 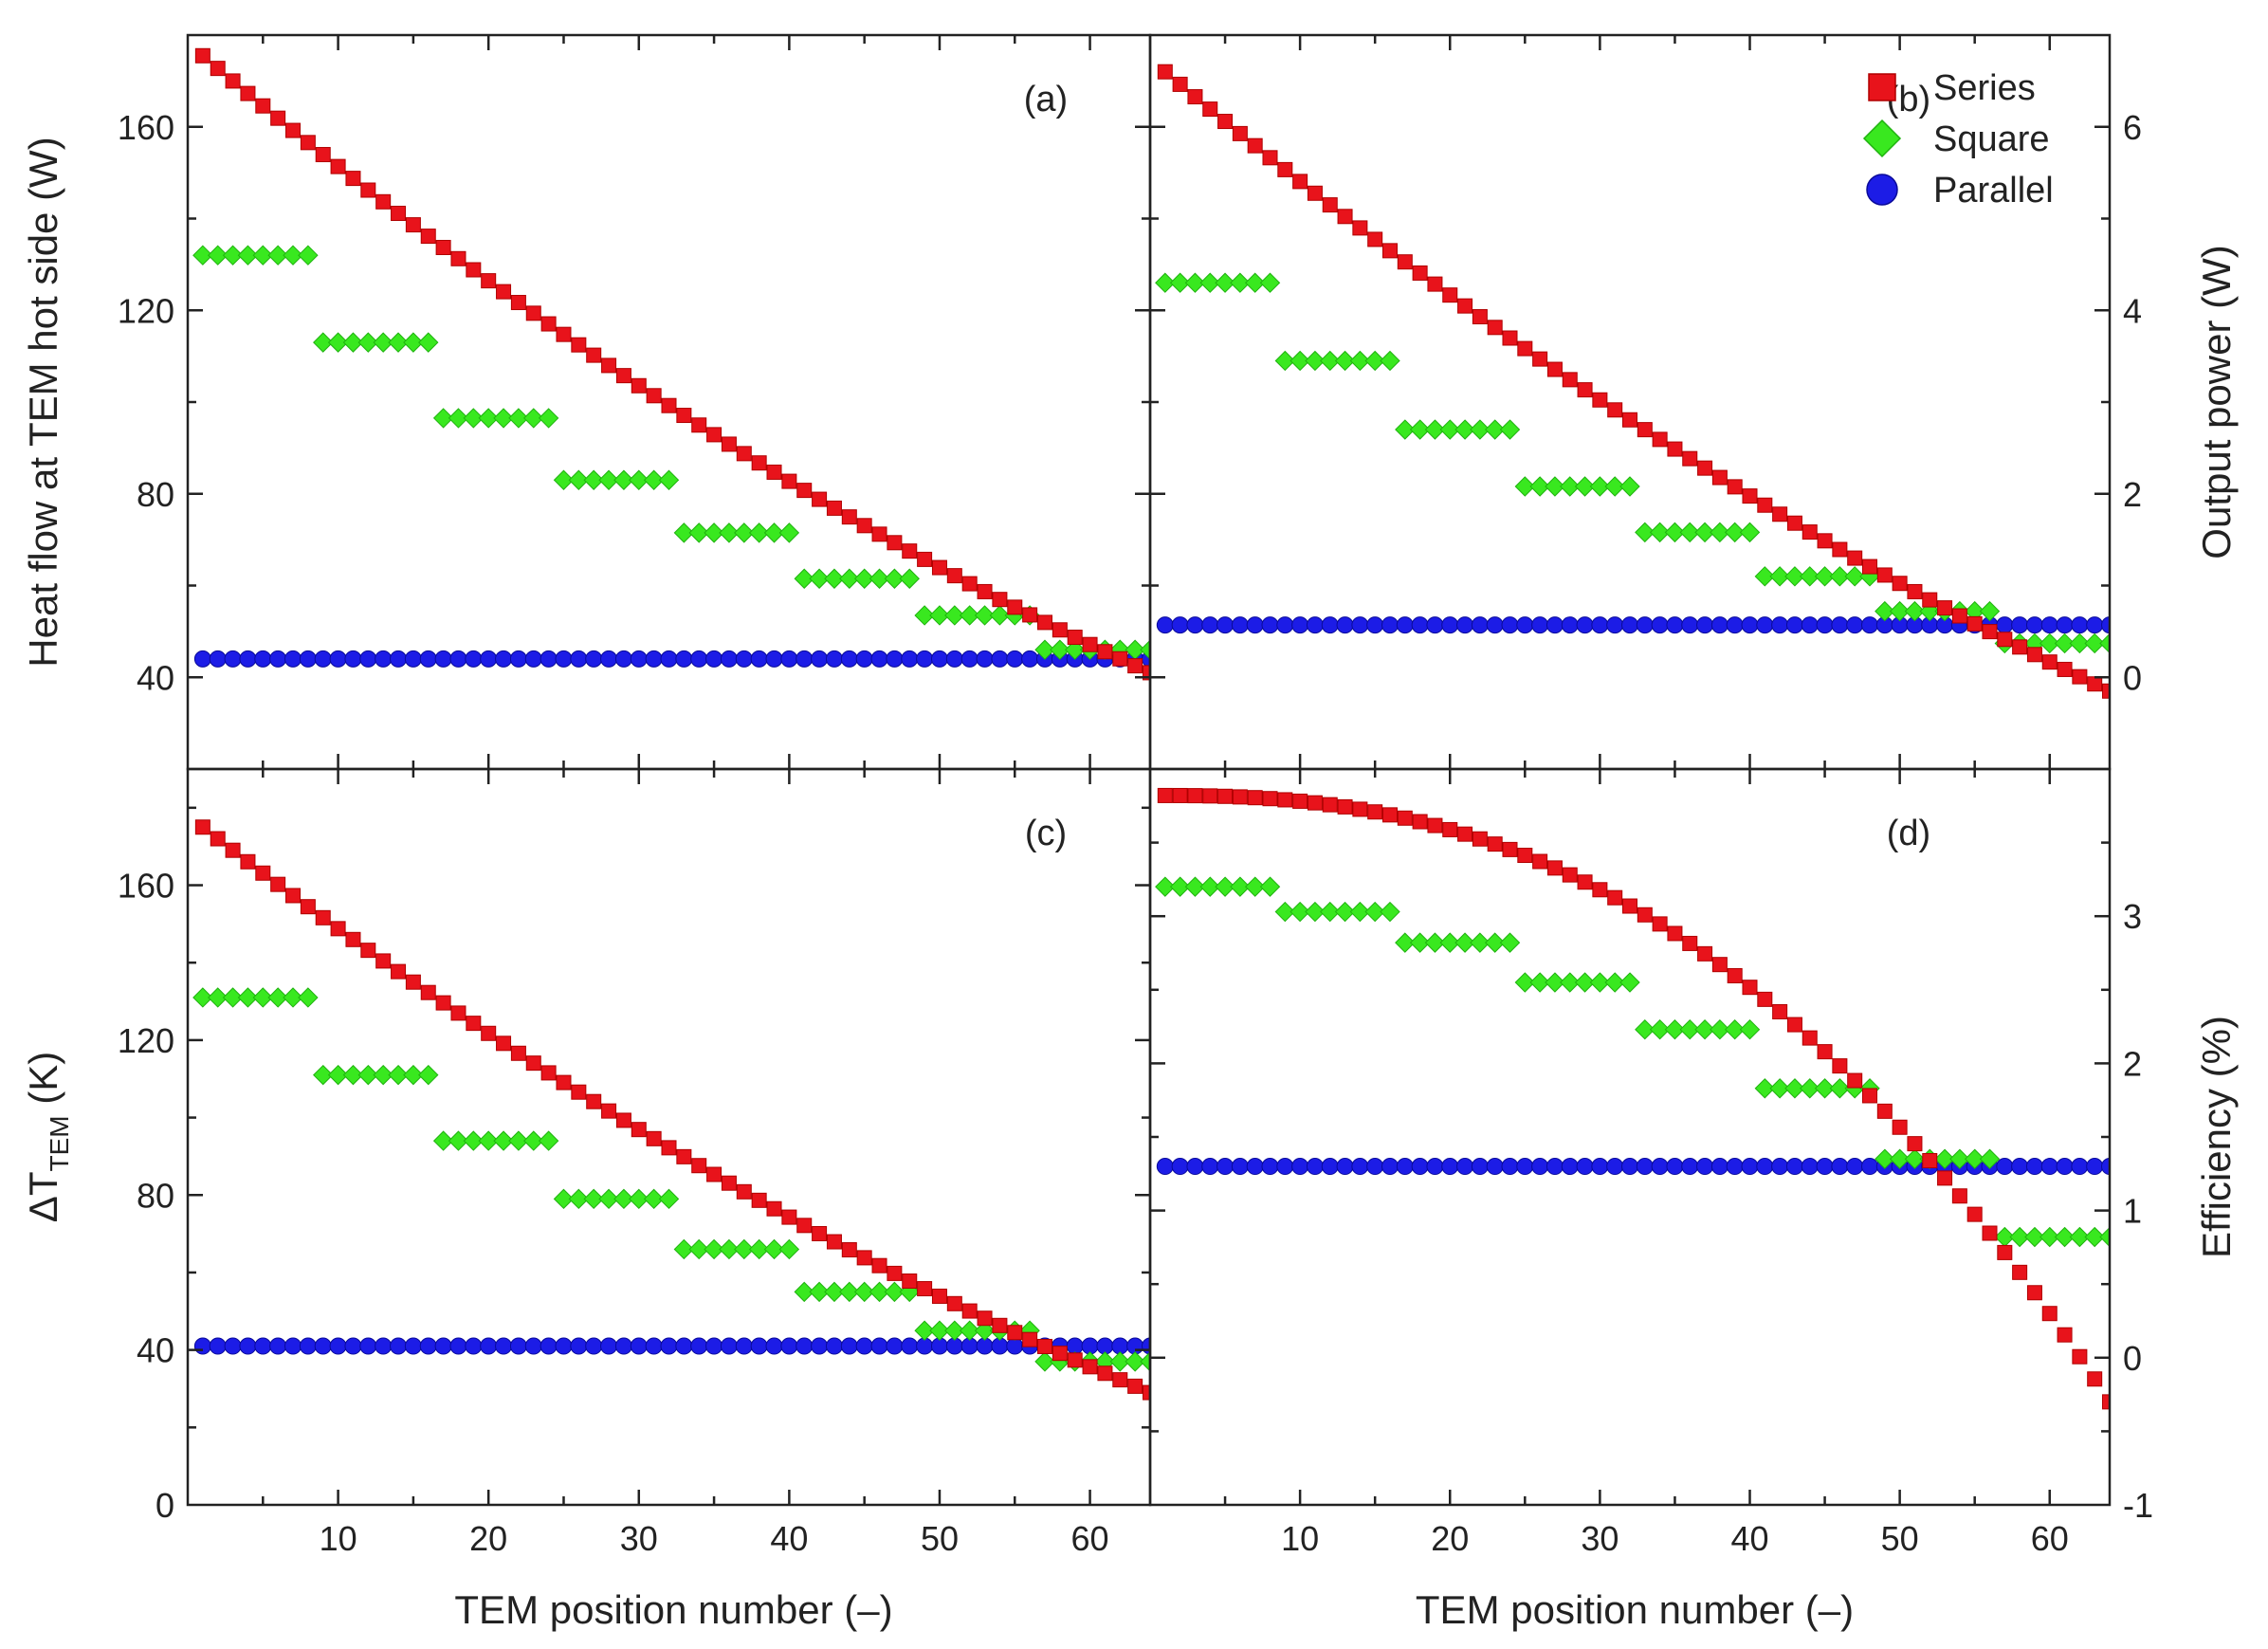 I want to click on panel-c-ylabel: ΔTTEM (K), so click(x=47, y=1137).